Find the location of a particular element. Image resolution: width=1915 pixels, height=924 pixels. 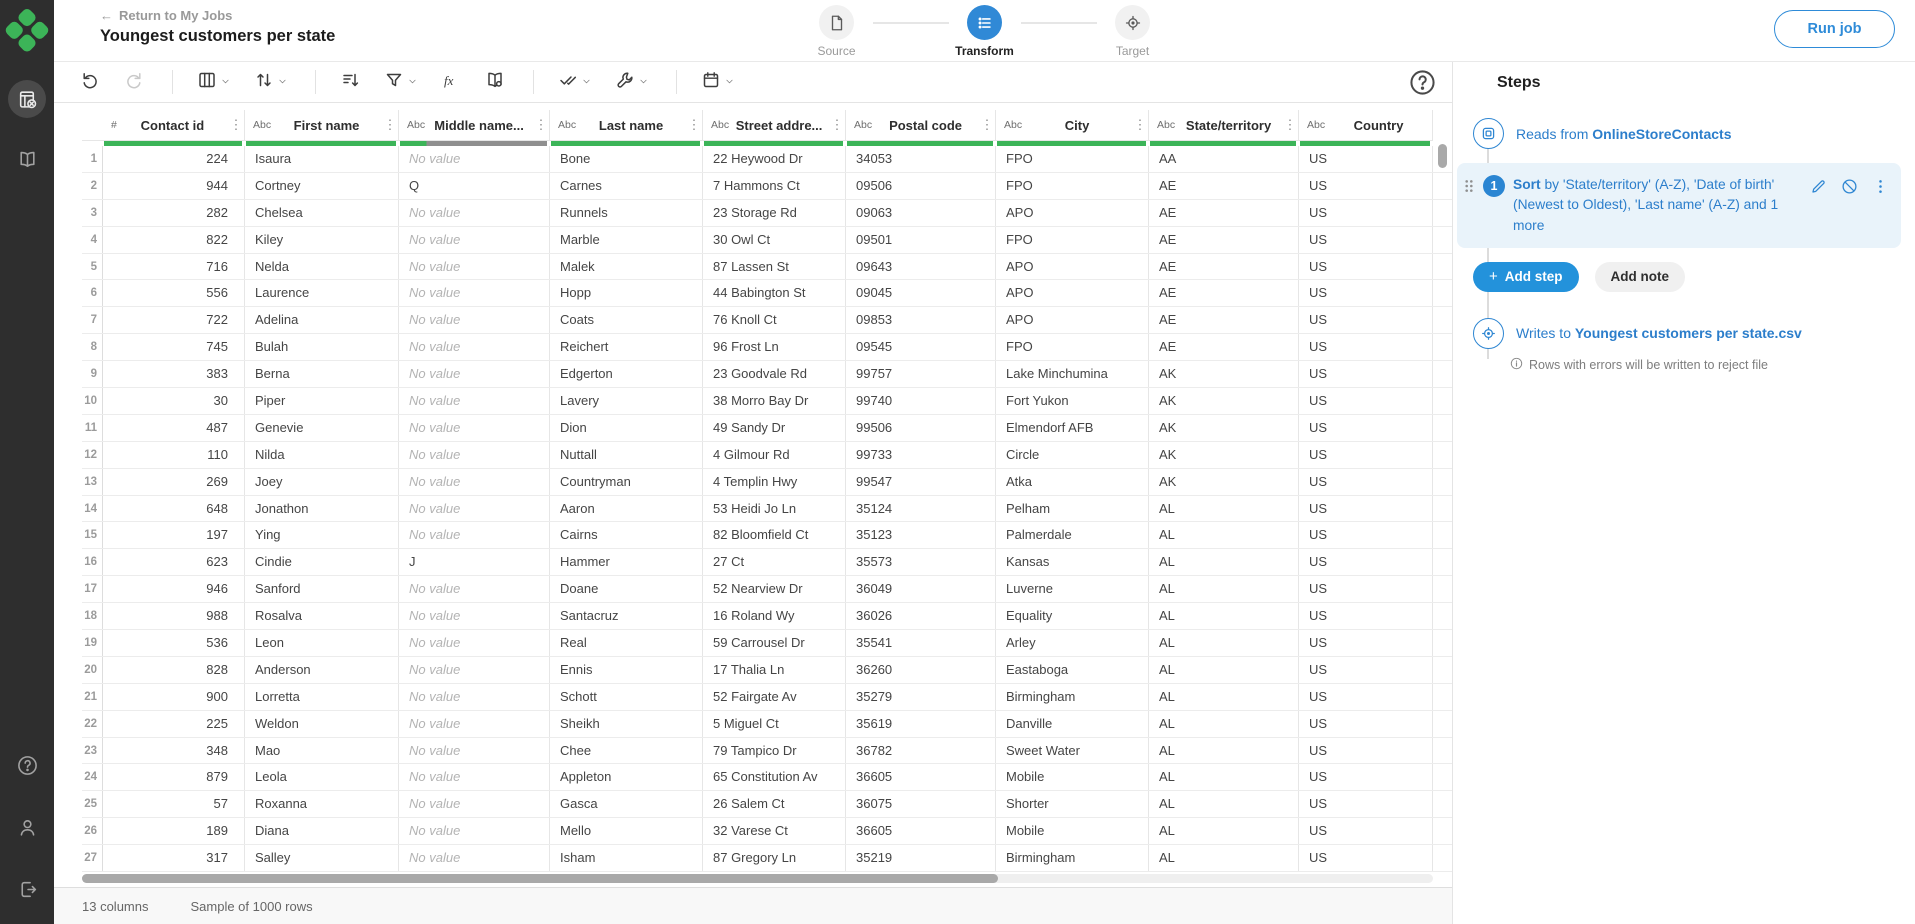

table-cell: 317 is located at coordinates (174, 858).